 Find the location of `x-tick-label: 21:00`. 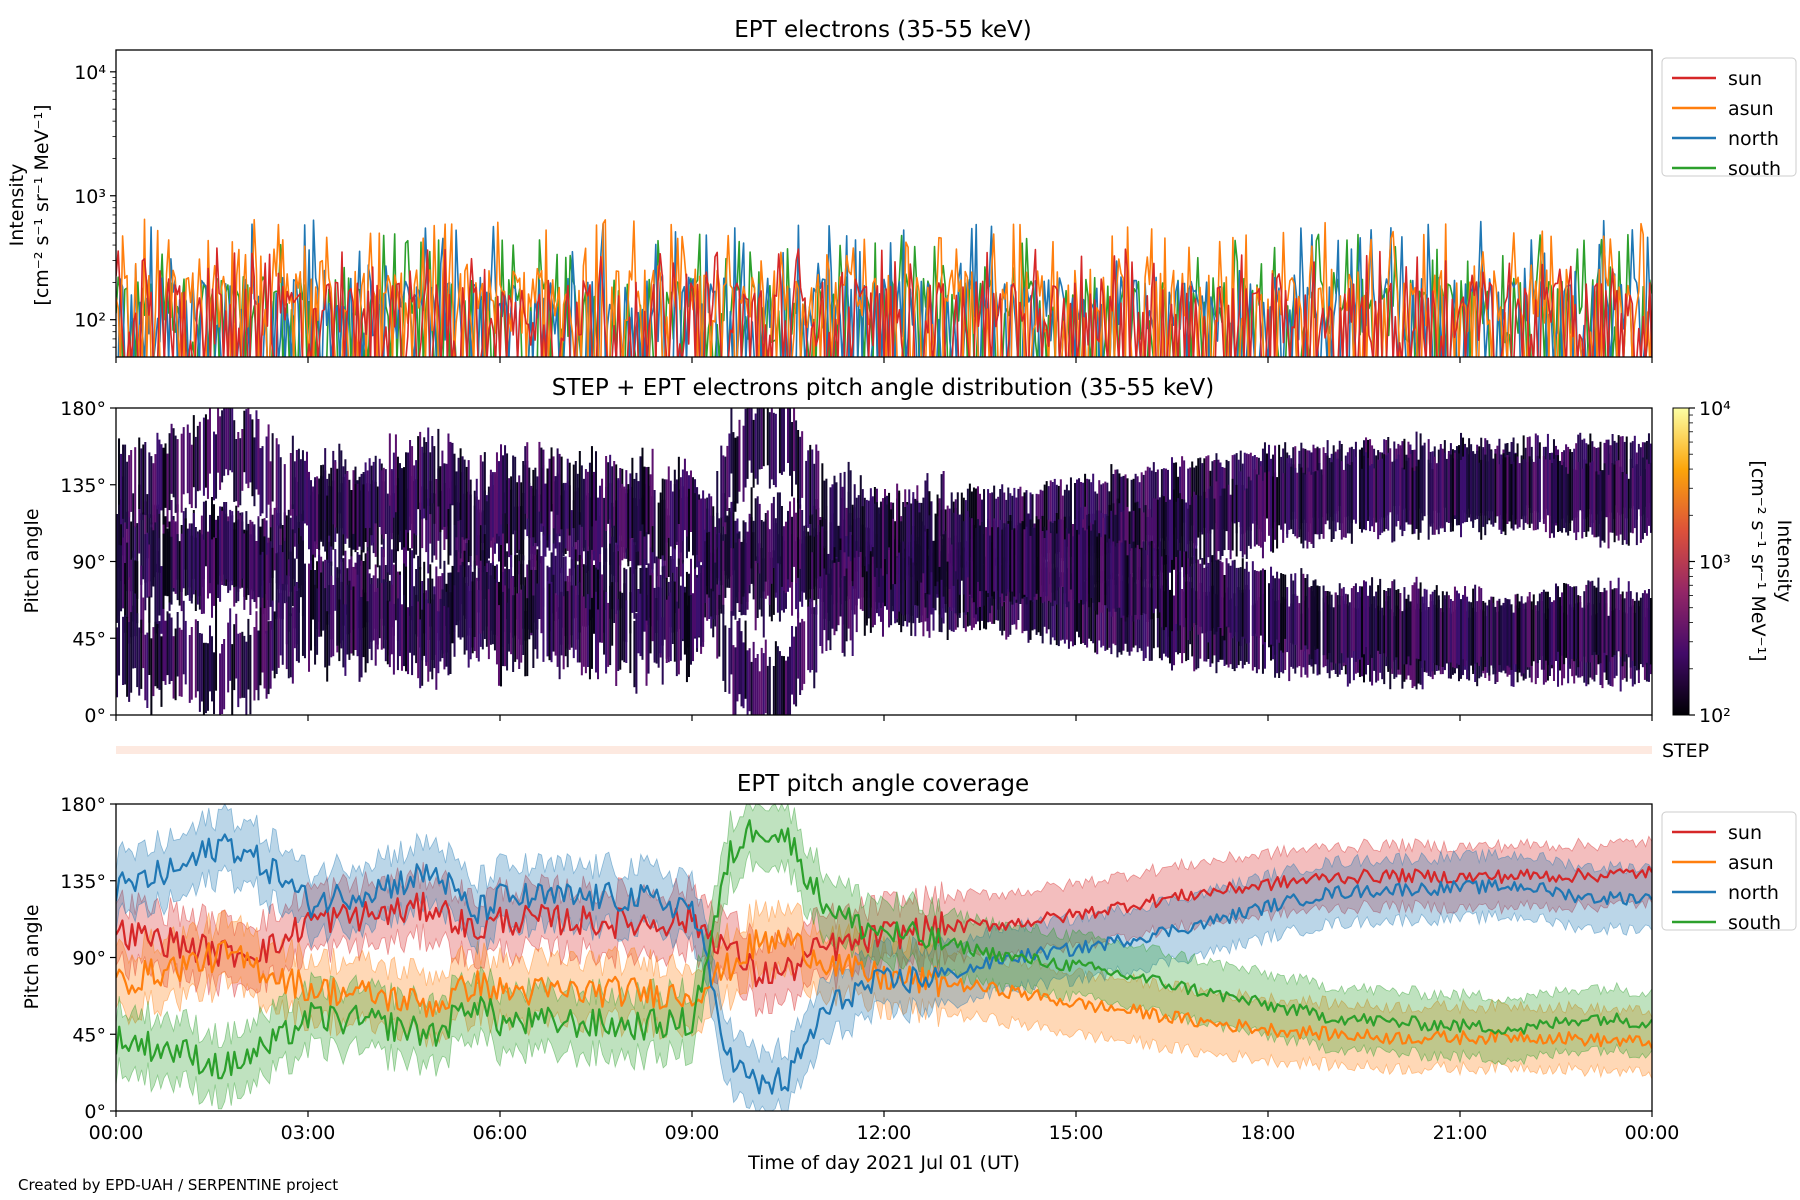

x-tick-label: 21:00 is located at coordinates (1460, 1133).